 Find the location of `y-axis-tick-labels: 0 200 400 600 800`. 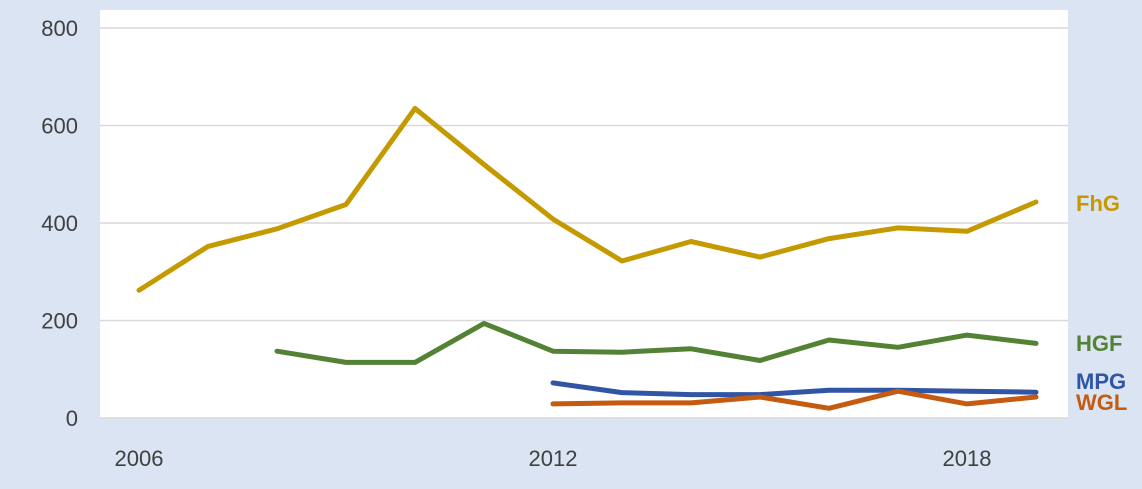

y-axis-tick-labels: 0 200 400 600 800 is located at coordinates (59, 223).